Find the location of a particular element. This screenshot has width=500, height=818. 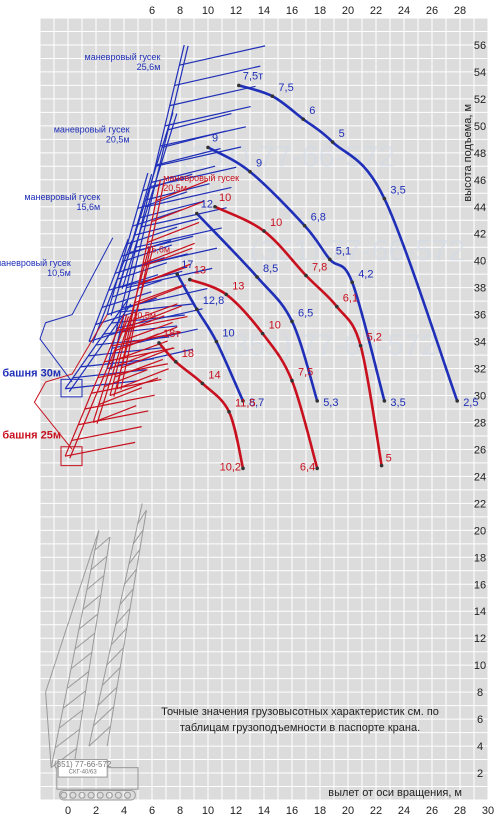

blue-tower-brace is located at coordinates (156, 308).